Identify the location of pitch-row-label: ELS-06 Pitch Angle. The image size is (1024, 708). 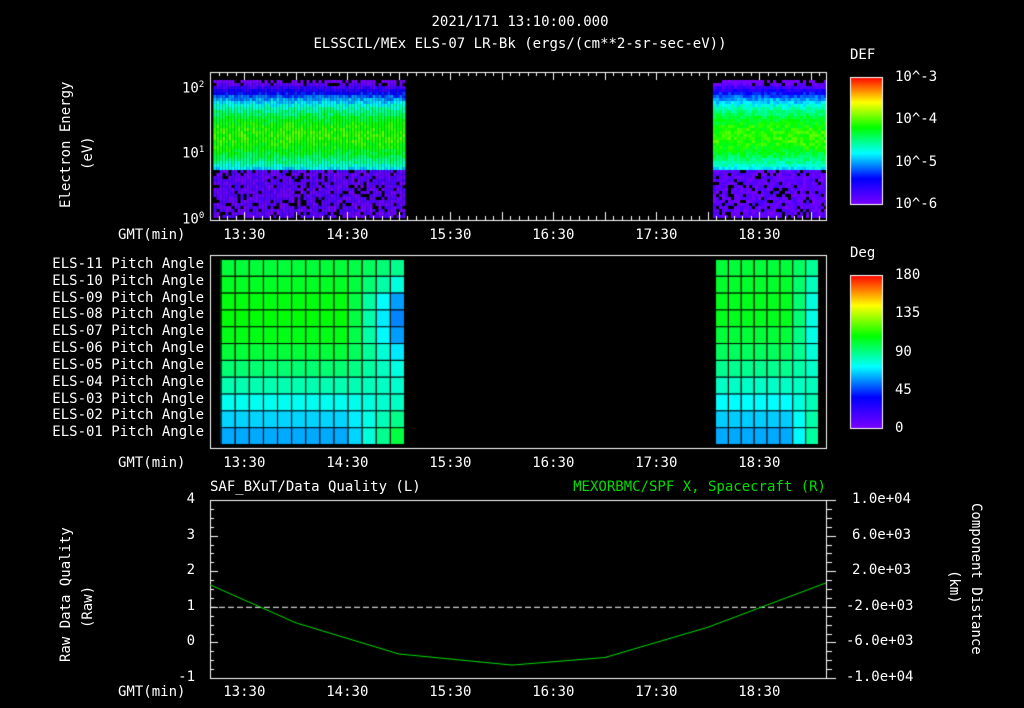
(128, 348).